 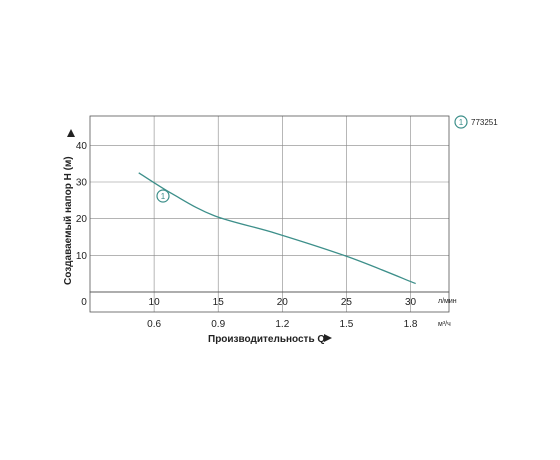 What do you see at coordinates (444, 324) in the screenshot?
I see `x-unit-secondary: м³/ч` at bounding box center [444, 324].